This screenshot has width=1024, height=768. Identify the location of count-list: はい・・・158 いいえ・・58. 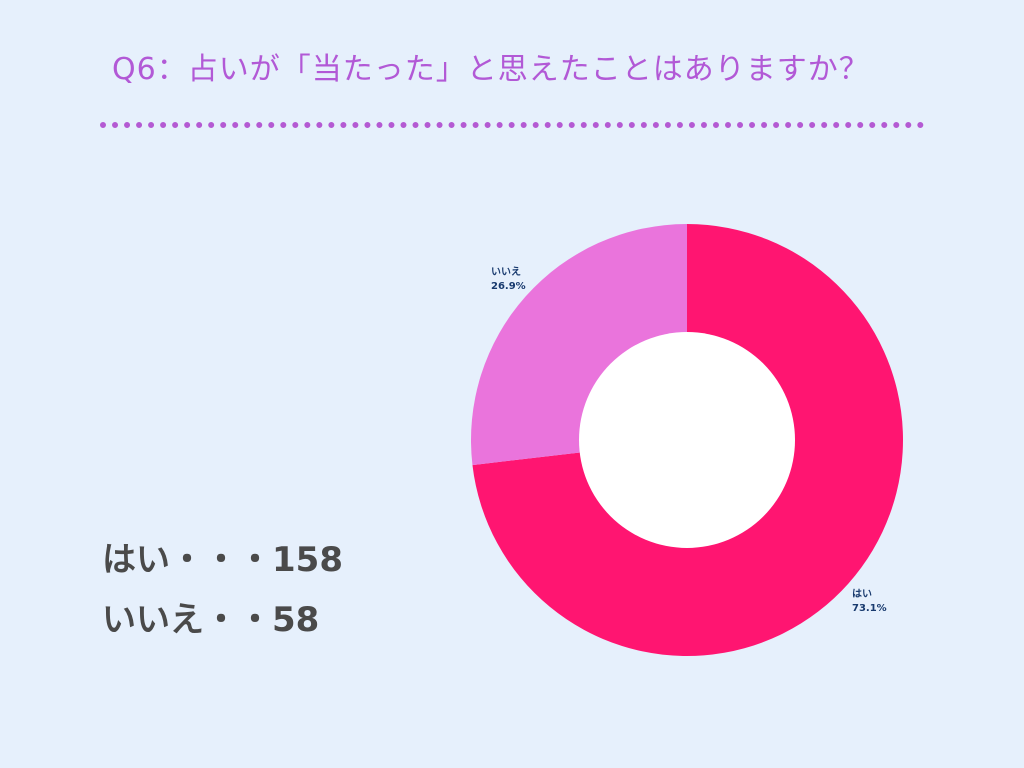
(222, 590).